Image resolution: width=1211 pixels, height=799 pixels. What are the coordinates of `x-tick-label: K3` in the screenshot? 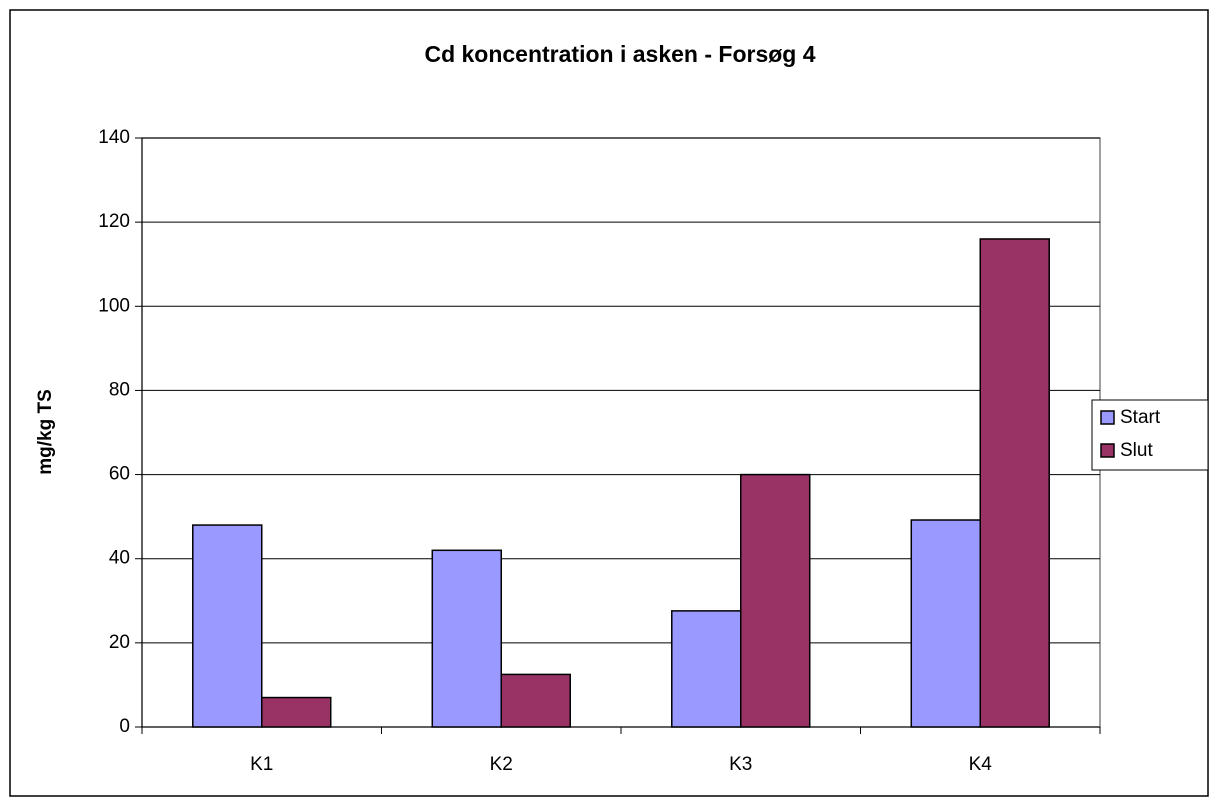 It's located at (740, 764).